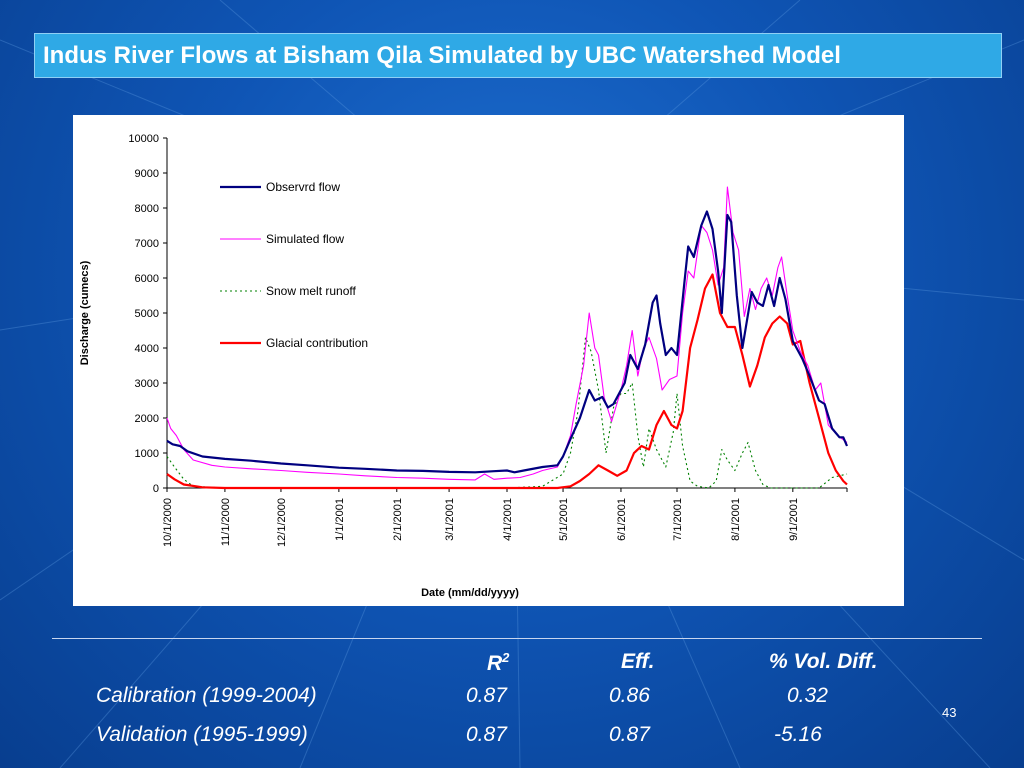  What do you see at coordinates (486, 734) in the screenshot?
I see `row-validation-r2: 0.87` at bounding box center [486, 734].